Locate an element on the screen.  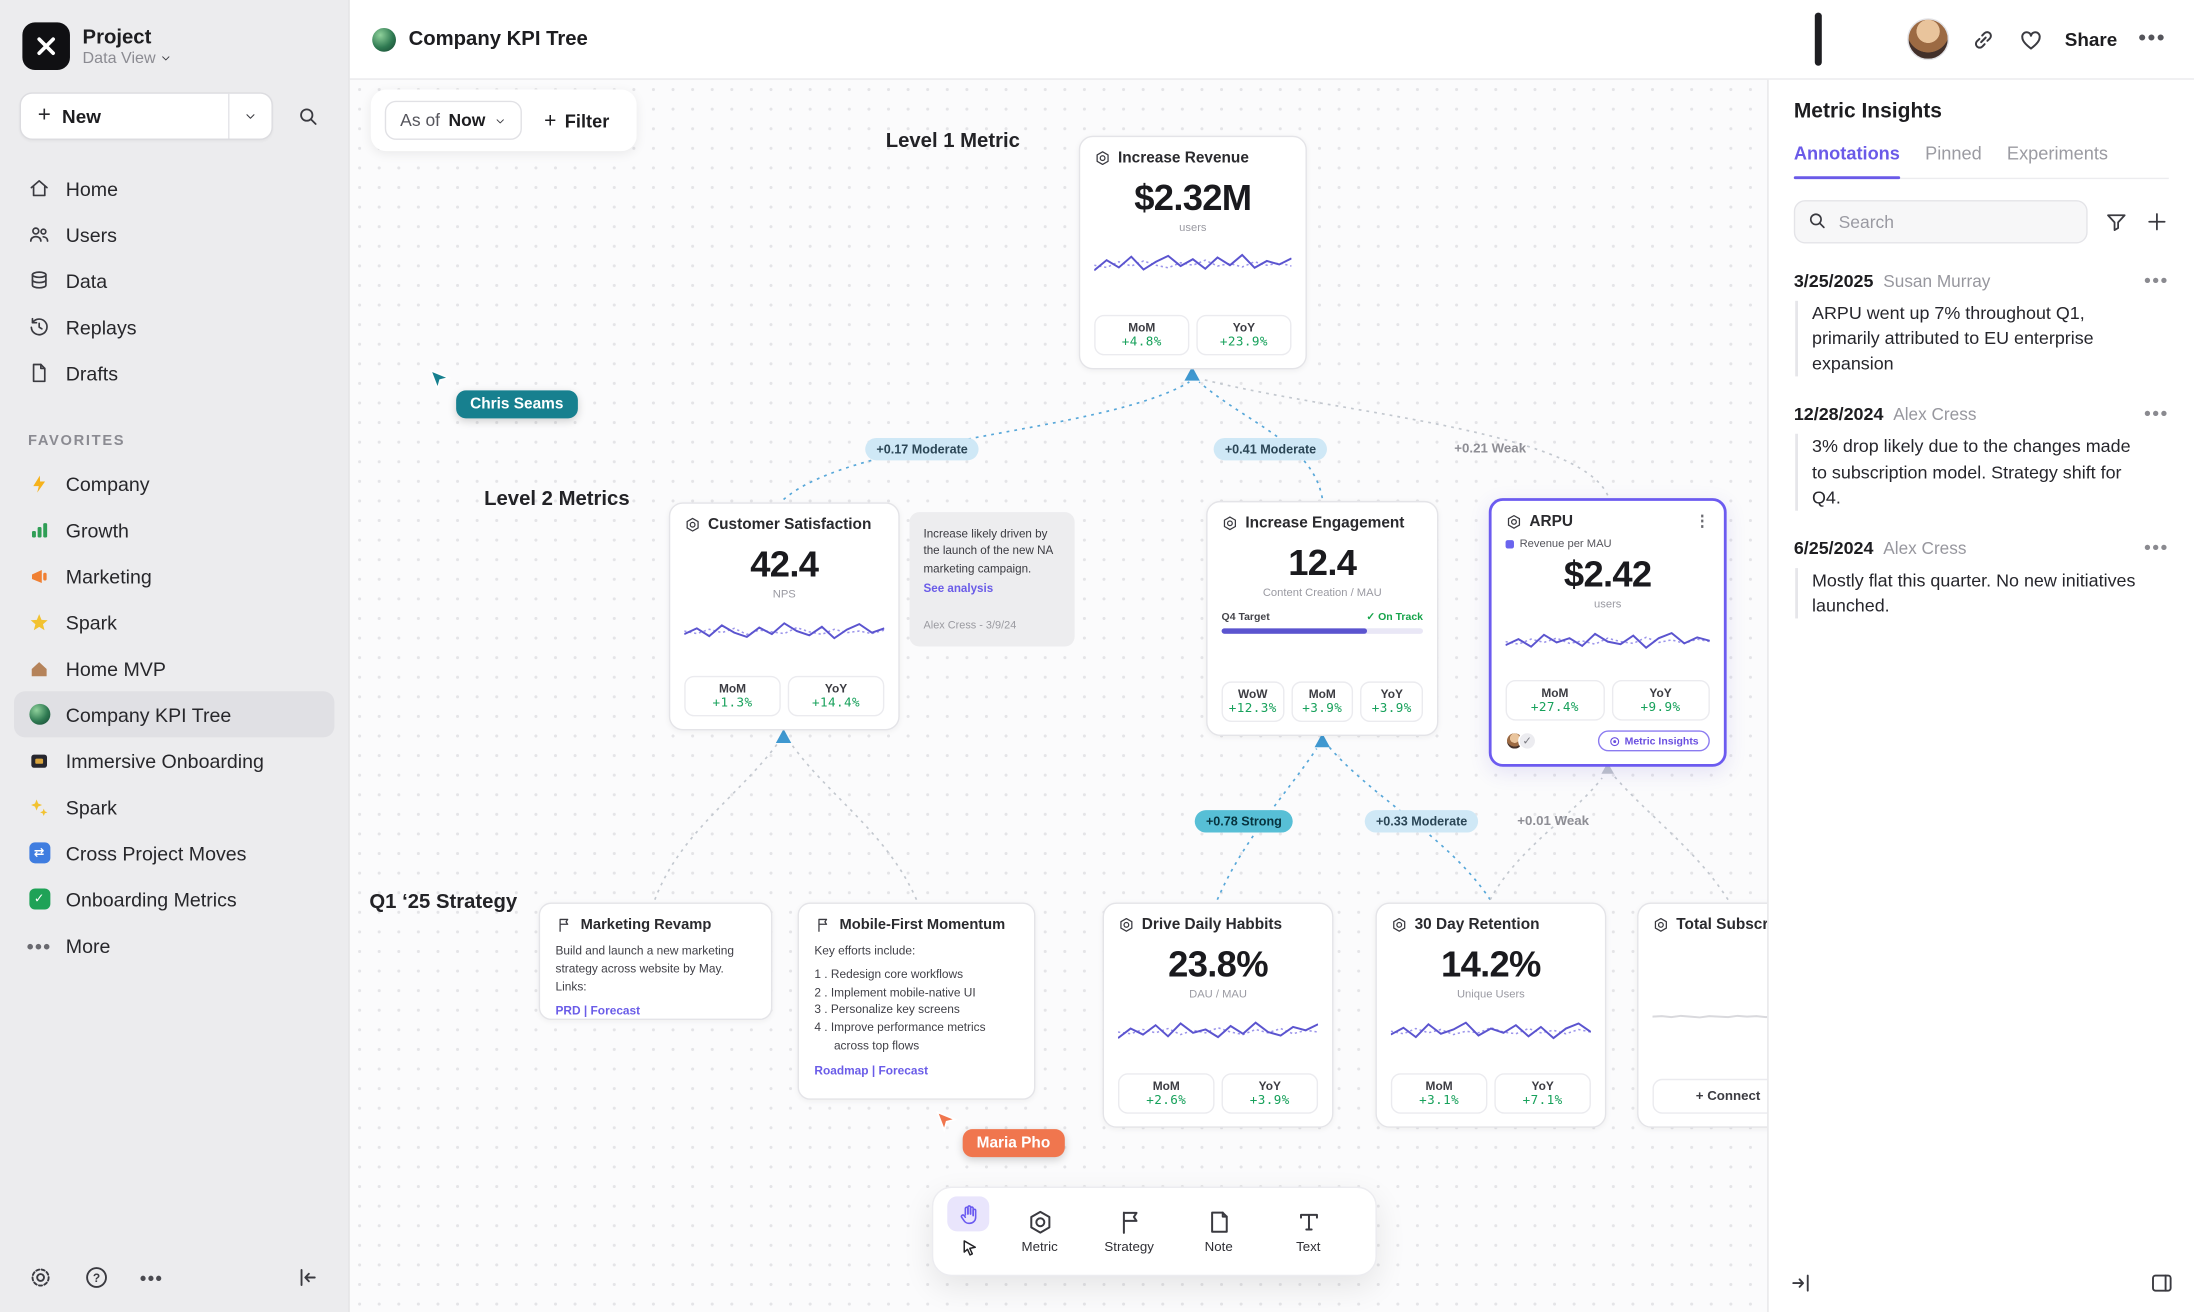
sidebar-item-cross-project-moves: ⇄ Cross Project Moves is located at coordinates (174, 853).